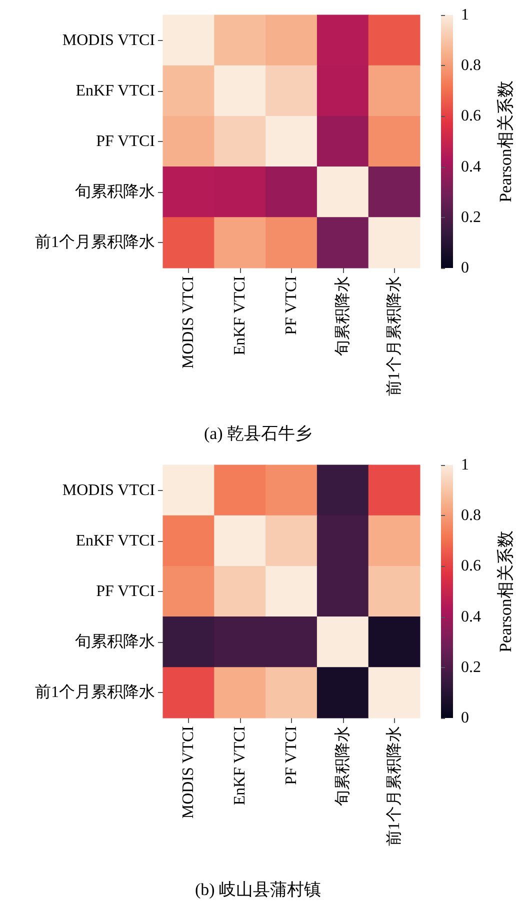 This screenshot has height=913, width=516. Describe the element at coordinates (258, 889) in the screenshot. I see `text: (b) 岐山县蒲村镇` at that location.